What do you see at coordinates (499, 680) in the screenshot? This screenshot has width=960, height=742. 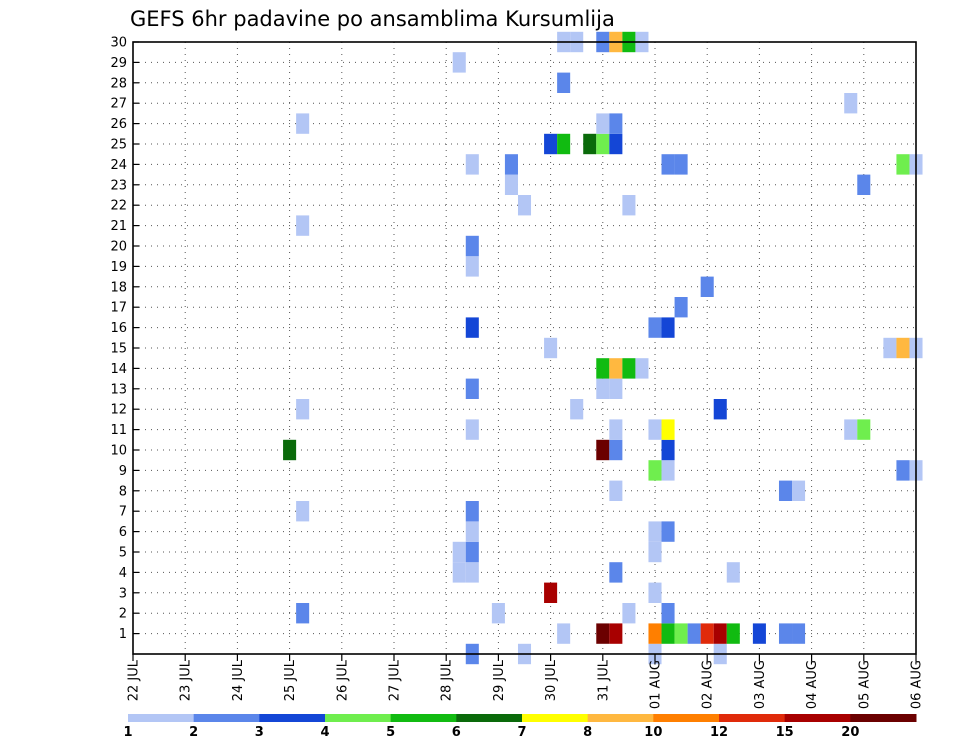 I see `x-tick-label: 29 JUL` at bounding box center [499, 680].